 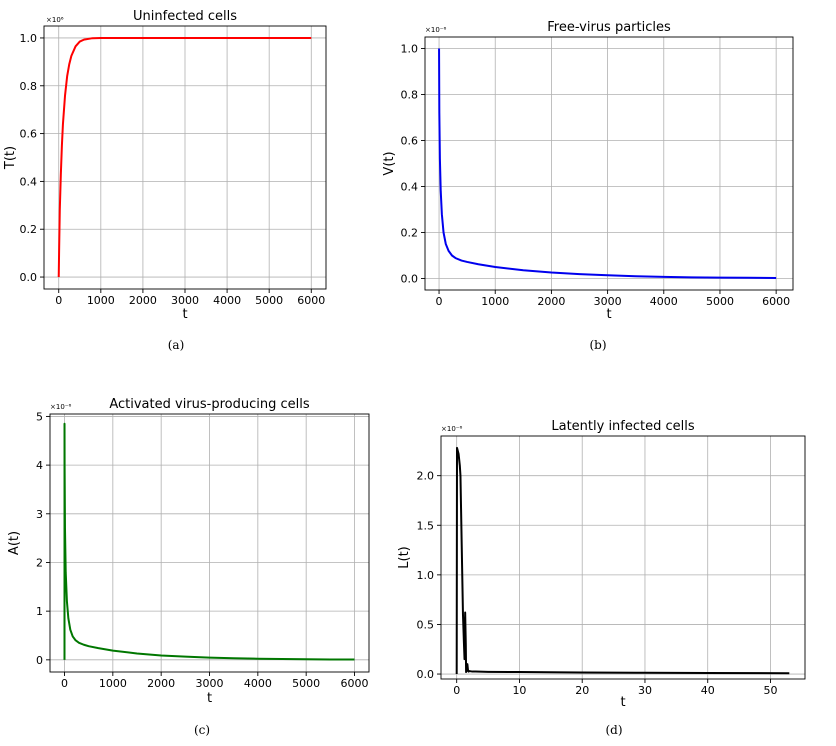 What do you see at coordinates (613, 730) in the screenshot?
I see `panel-caption: (d)` at bounding box center [613, 730].